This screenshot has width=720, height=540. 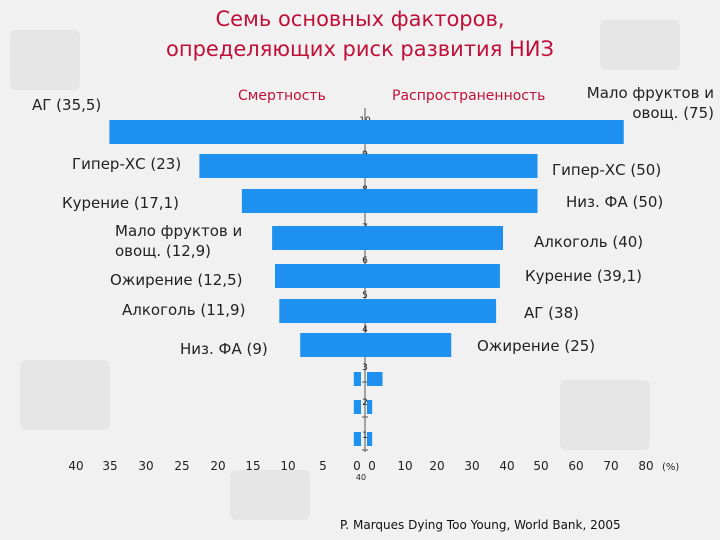 I want to click on right-axis-tick: 50, so click(x=540, y=466).